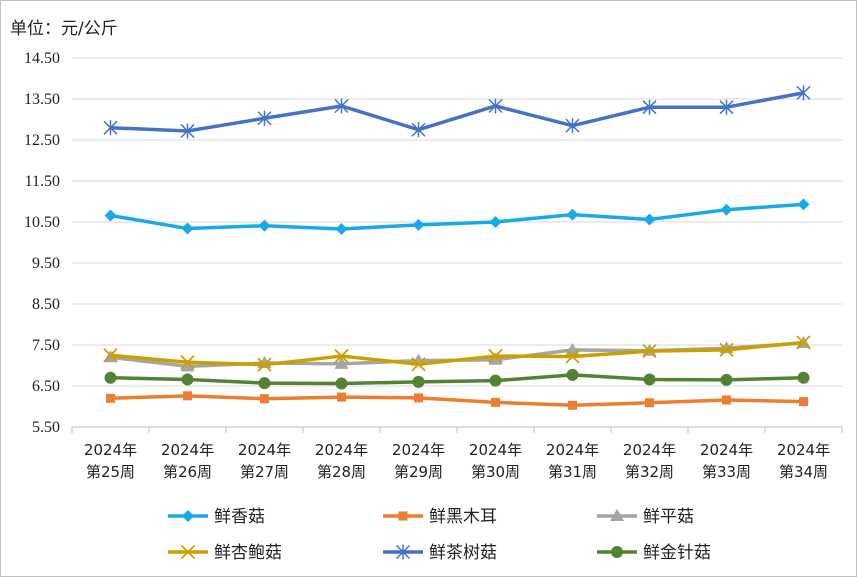  I want to click on x-tick-label: 第32周, so click(649, 472).